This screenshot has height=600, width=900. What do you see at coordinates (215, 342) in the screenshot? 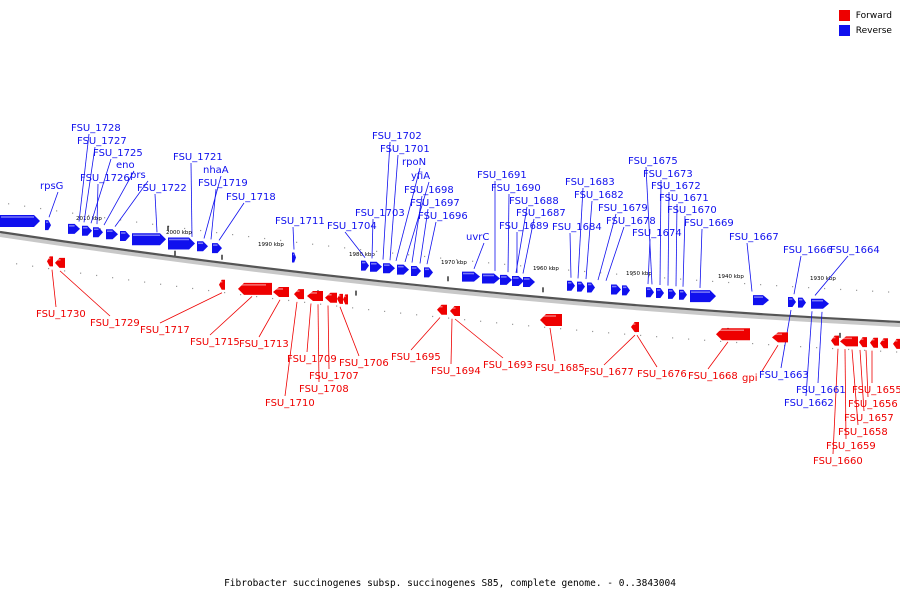
I see `forward-gene-label: FSU_1715` at bounding box center [215, 342].